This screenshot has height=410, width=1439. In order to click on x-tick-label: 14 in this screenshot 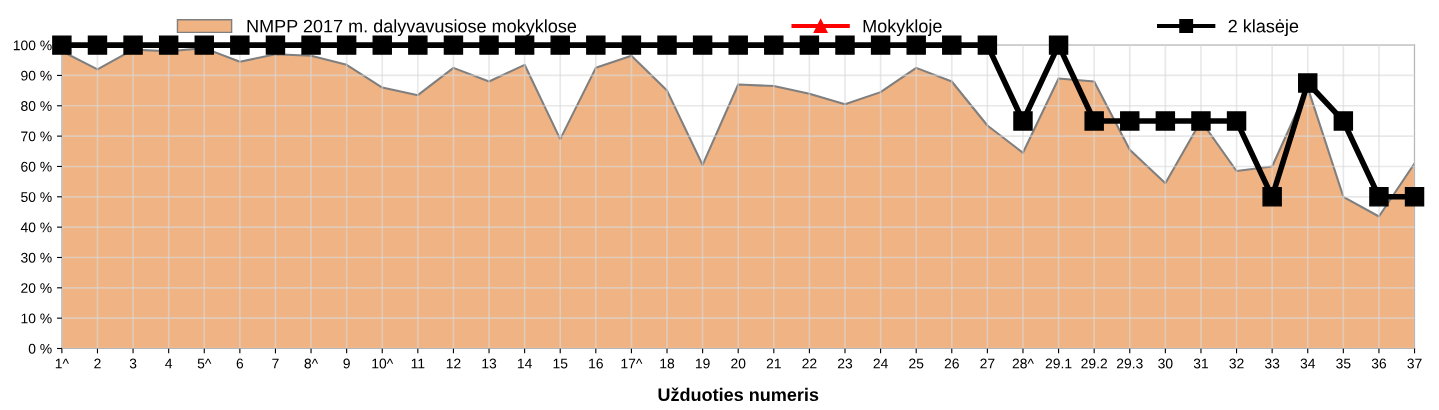, I will do `click(524, 363)`.